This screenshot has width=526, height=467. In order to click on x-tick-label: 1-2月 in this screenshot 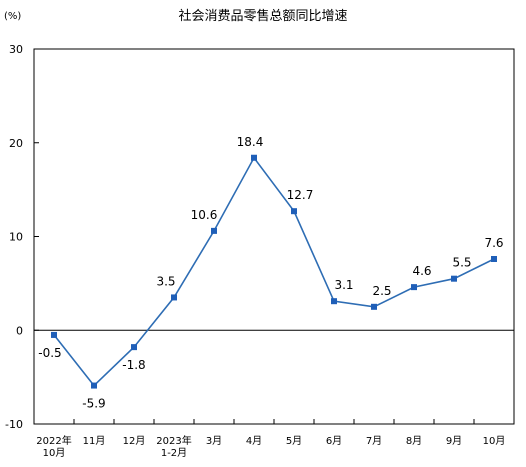, I will do `click(174, 453)`.